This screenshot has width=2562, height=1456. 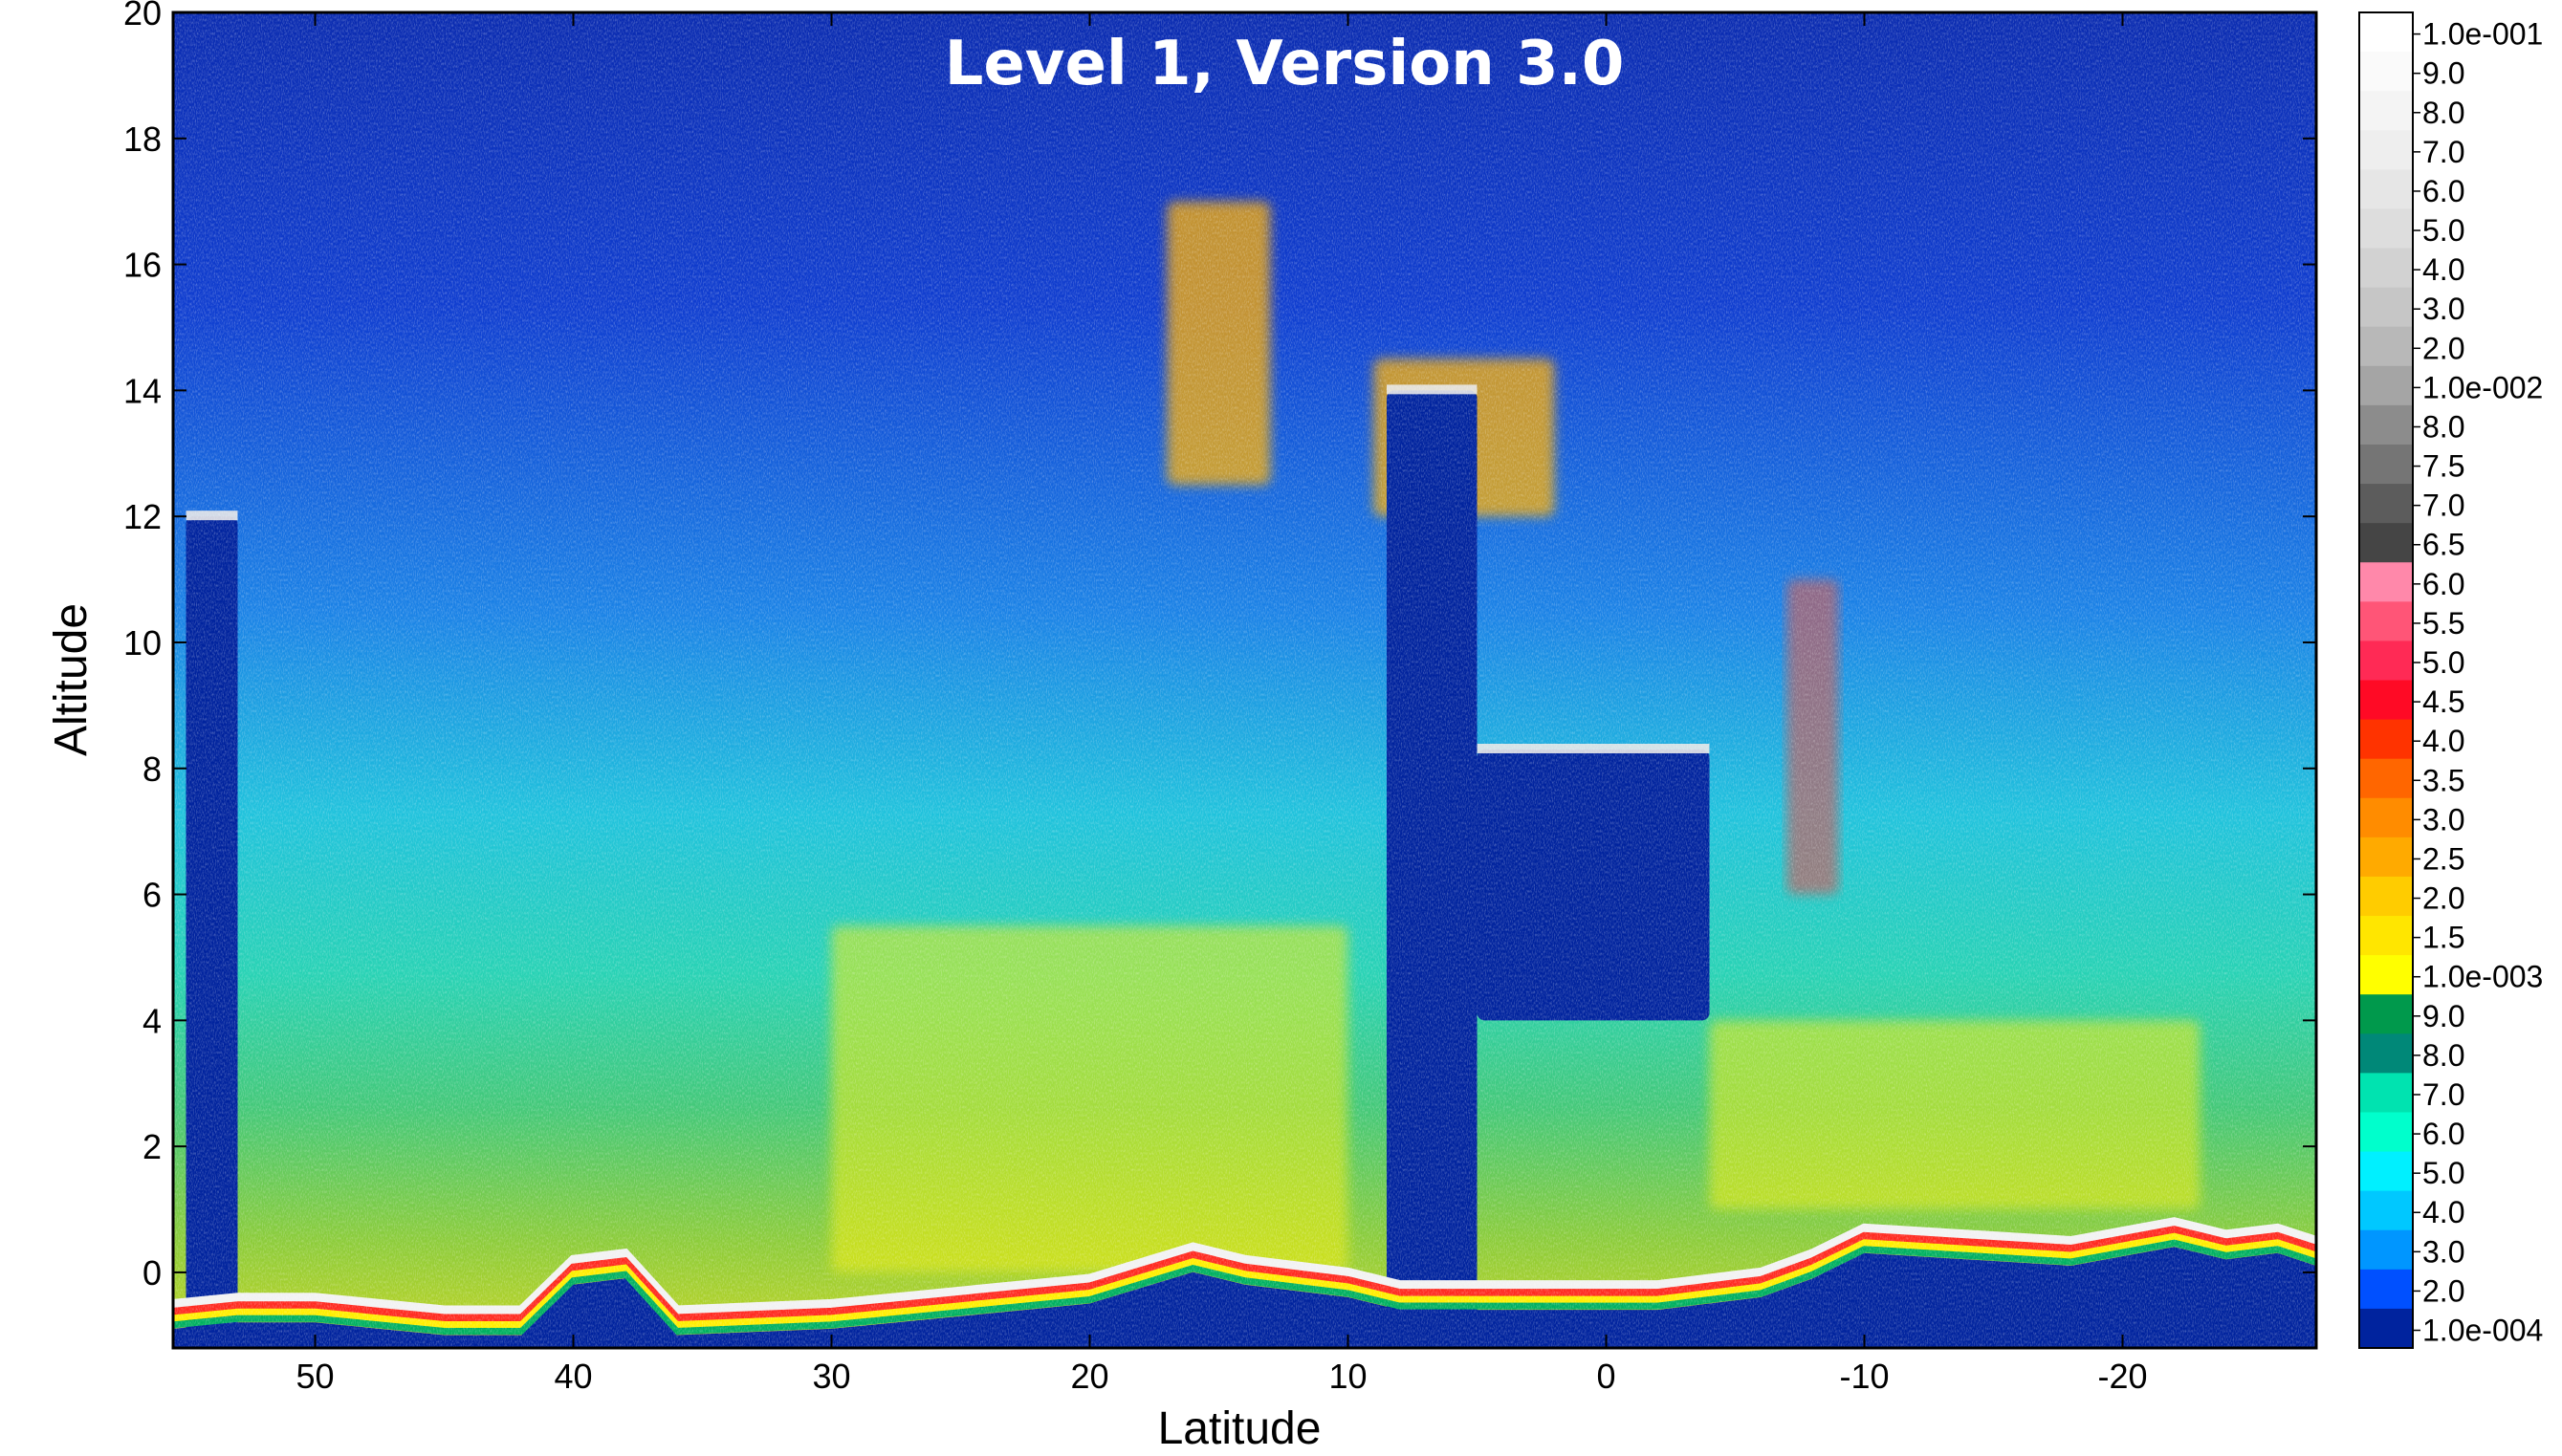 I want to click on colorbar-label: 6.5, so click(x=2443, y=545).